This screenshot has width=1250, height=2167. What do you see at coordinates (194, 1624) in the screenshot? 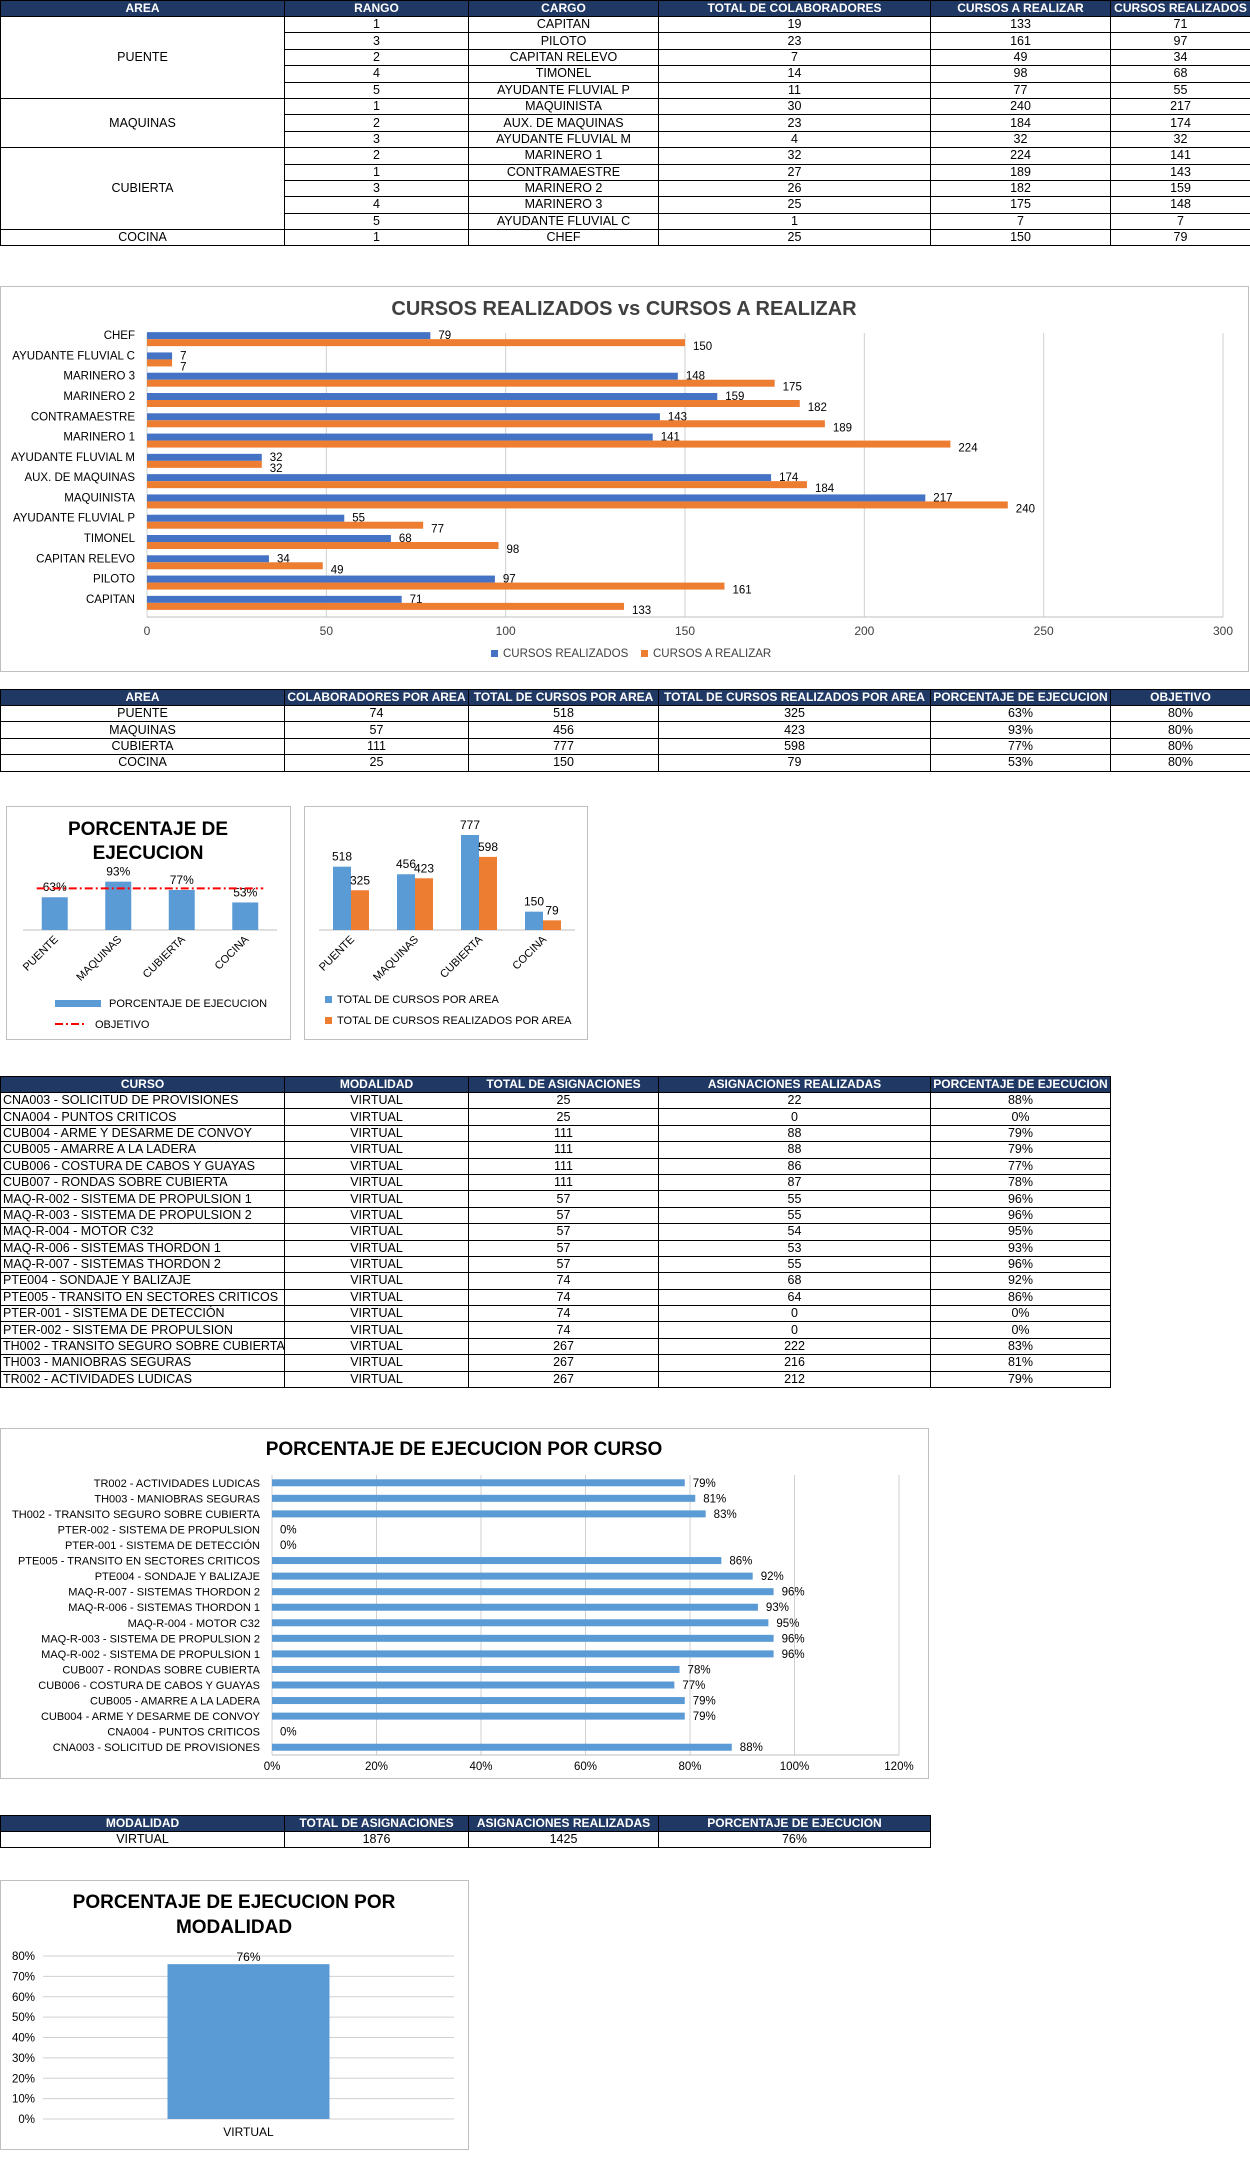
I see `chart4-category-label: MAQ-R-004 - MOTOR C32` at bounding box center [194, 1624].